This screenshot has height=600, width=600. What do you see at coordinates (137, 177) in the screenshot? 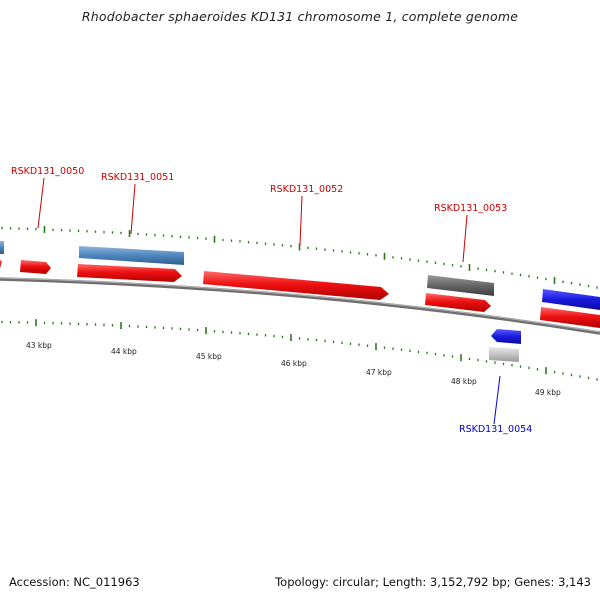
I see `gene-label-0051: RSKD131_0051` at bounding box center [137, 177].